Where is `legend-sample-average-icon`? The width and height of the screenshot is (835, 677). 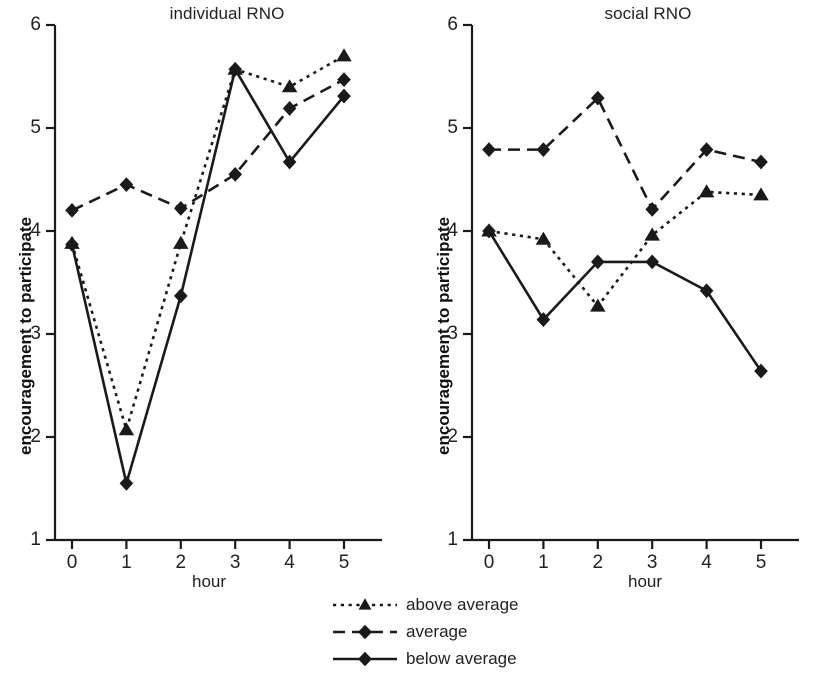 legend-sample-average-icon is located at coordinates (365, 632).